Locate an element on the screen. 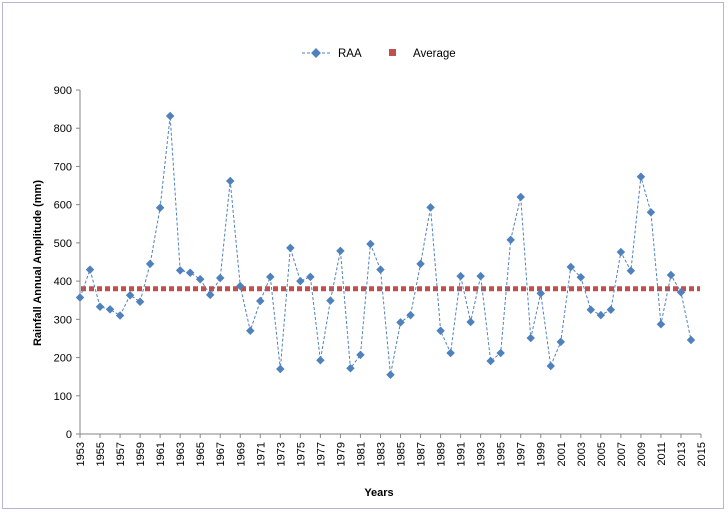 This screenshot has width=728, height=513. x-axis-title: Years is located at coordinates (378, 493).